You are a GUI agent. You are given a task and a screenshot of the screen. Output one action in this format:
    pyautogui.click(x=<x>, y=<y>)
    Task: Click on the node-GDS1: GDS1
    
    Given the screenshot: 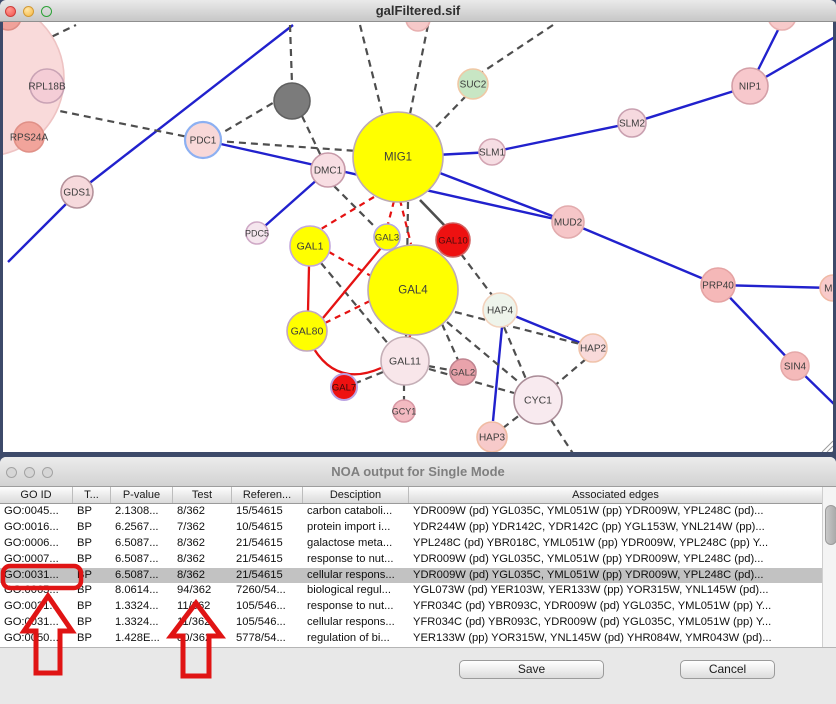 What is the action you would take?
    pyautogui.click(x=77, y=192)
    